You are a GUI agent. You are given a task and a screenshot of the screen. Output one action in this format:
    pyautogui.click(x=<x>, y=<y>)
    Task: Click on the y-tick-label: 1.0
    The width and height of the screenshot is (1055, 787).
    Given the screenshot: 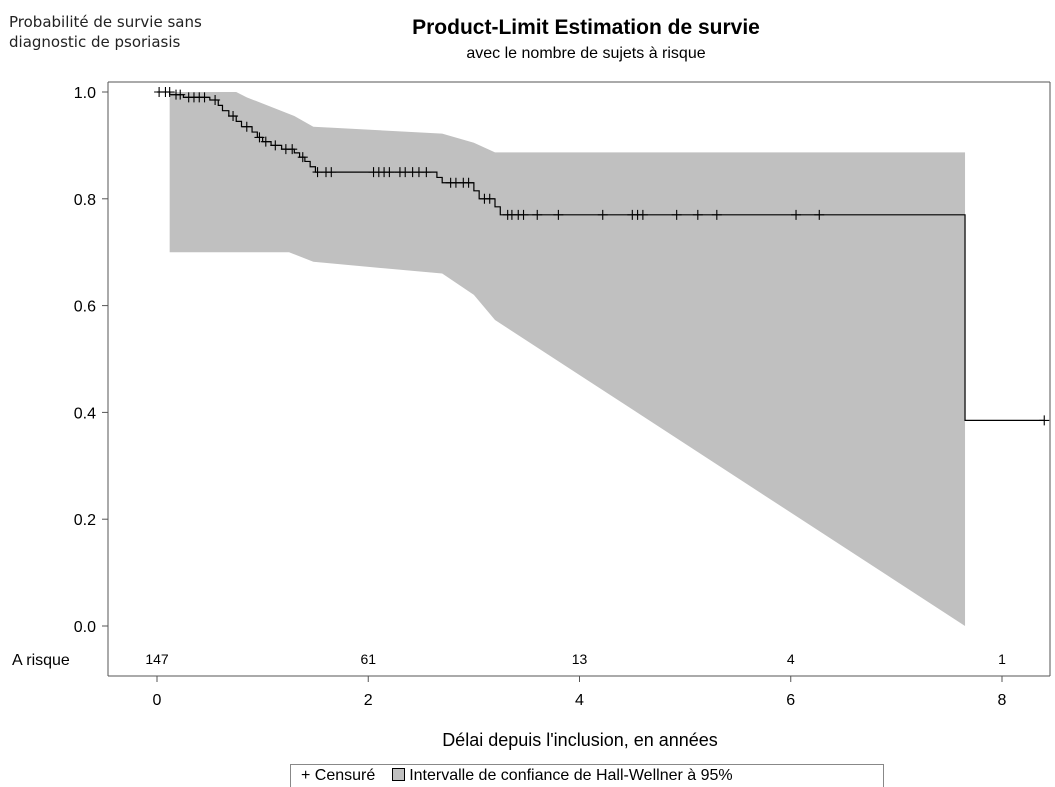 What is the action you would take?
    pyautogui.click(x=85, y=93)
    